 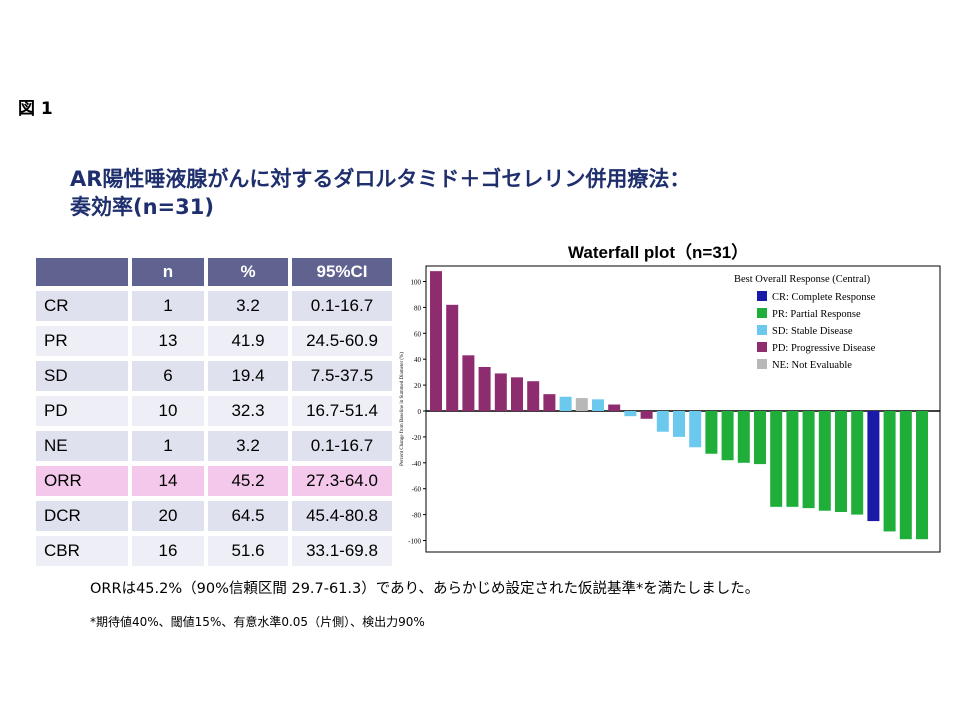 What do you see at coordinates (344, 272) in the screenshot?
I see `header-ci: 95%CI` at bounding box center [344, 272].